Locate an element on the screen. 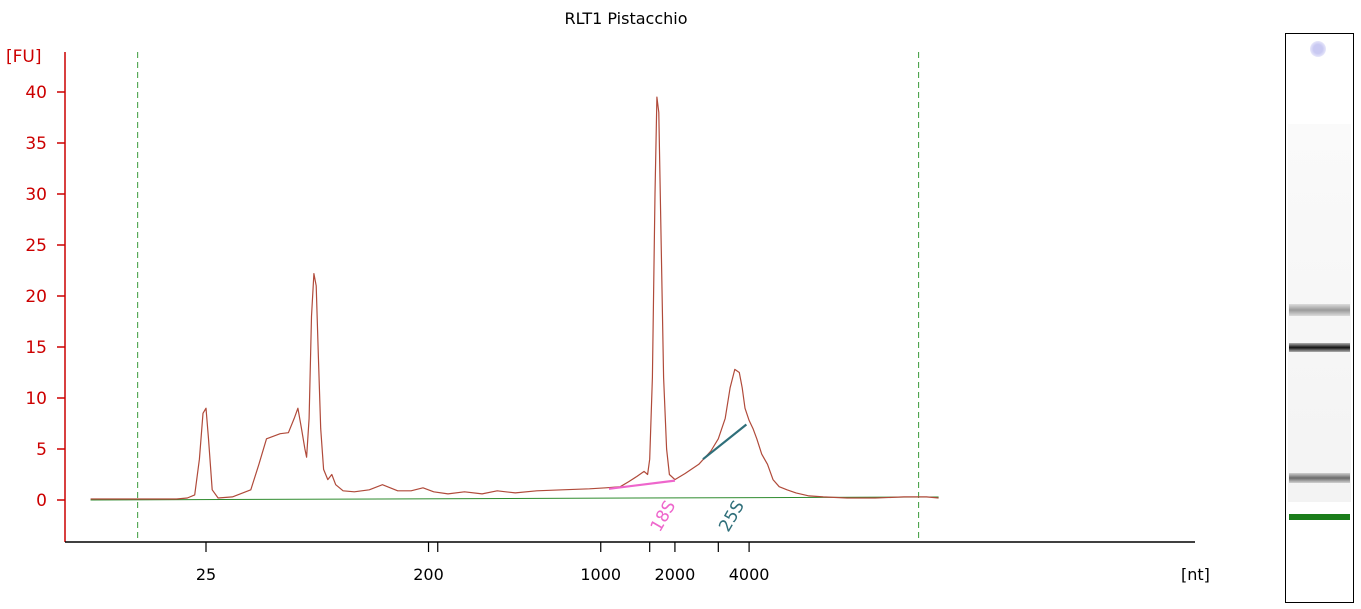 The image size is (1361, 609). x-tick-label: 4000 is located at coordinates (749, 574).